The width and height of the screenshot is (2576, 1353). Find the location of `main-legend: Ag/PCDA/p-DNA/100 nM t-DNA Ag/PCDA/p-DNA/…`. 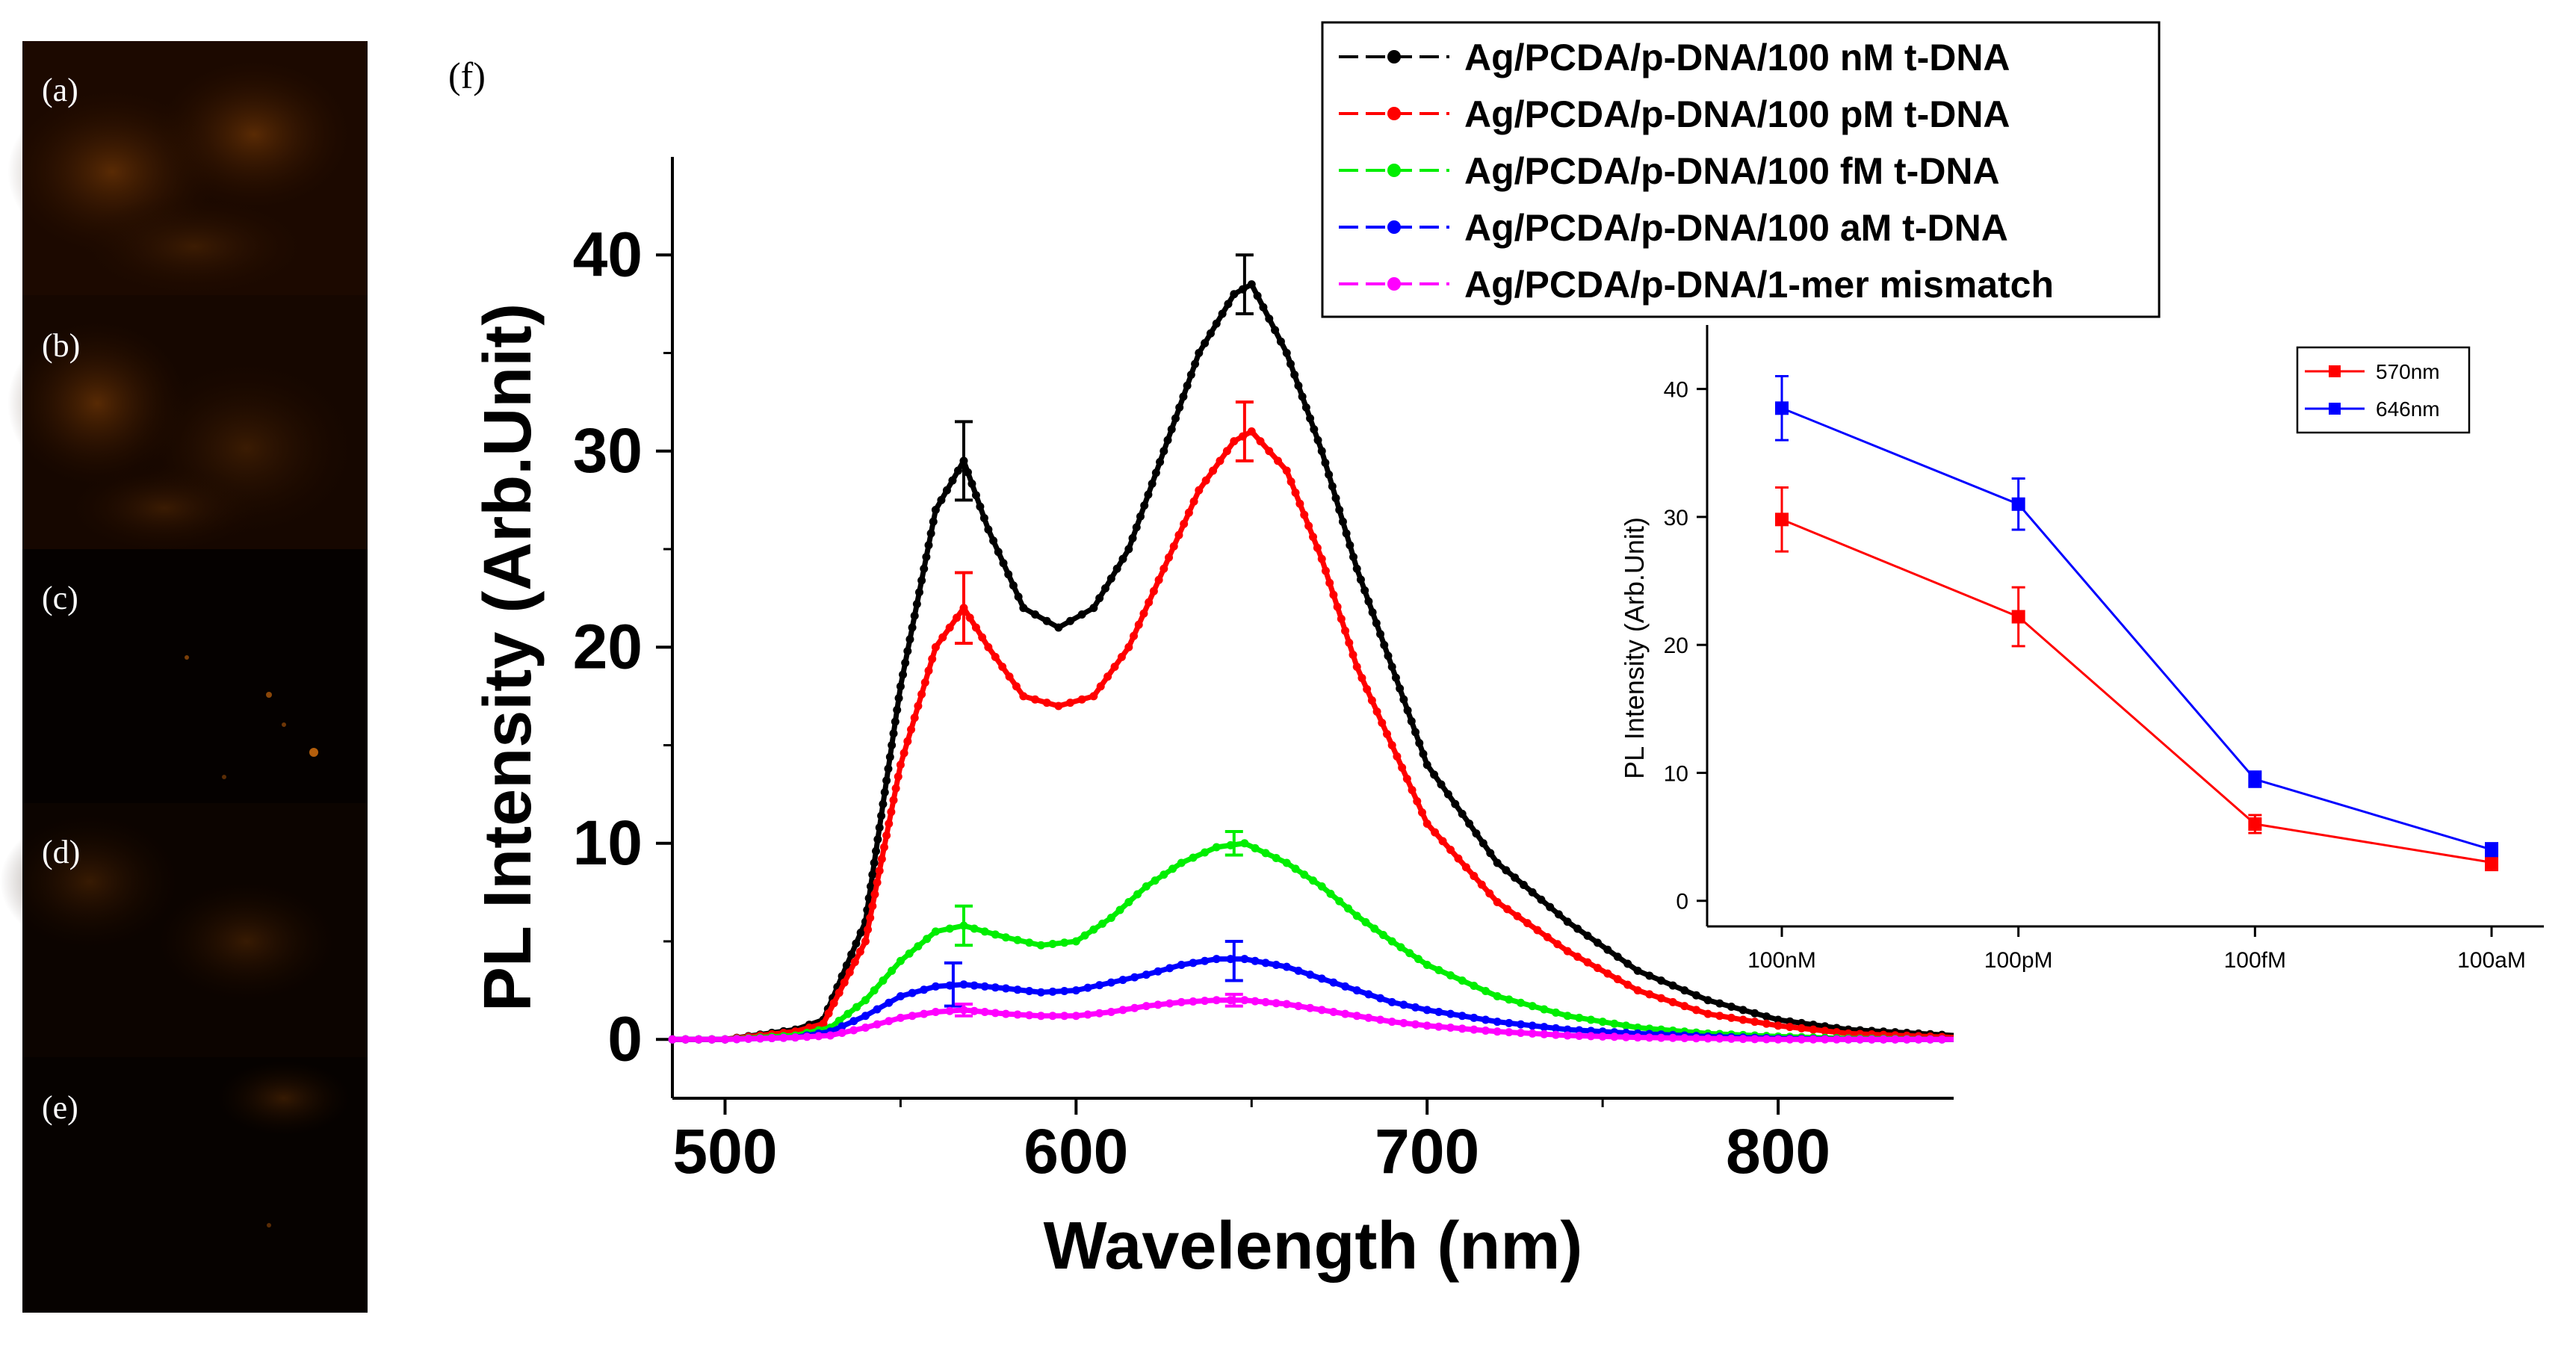

main-legend: Ag/PCDA/p-DNA/100 nM t-DNA Ag/PCDA/p-DNA/… is located at coordinates (1741, 169).